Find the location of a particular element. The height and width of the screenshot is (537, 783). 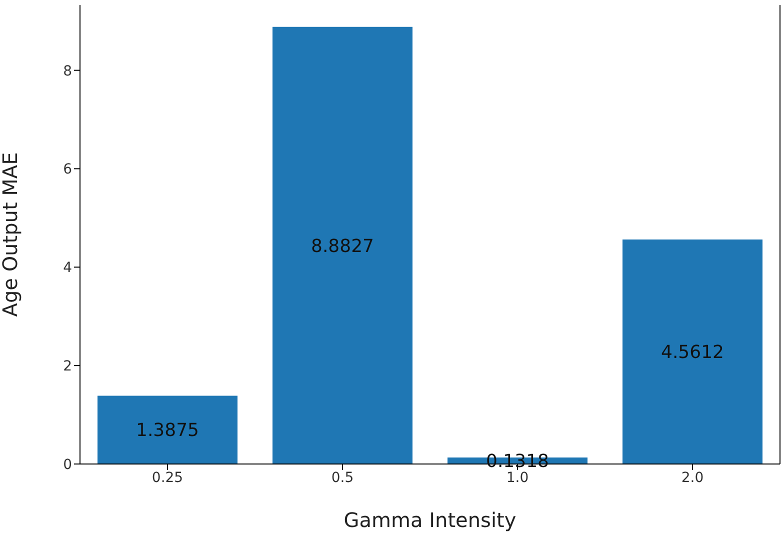

data-label: 1.3875 is located at coordinates (167, 431).